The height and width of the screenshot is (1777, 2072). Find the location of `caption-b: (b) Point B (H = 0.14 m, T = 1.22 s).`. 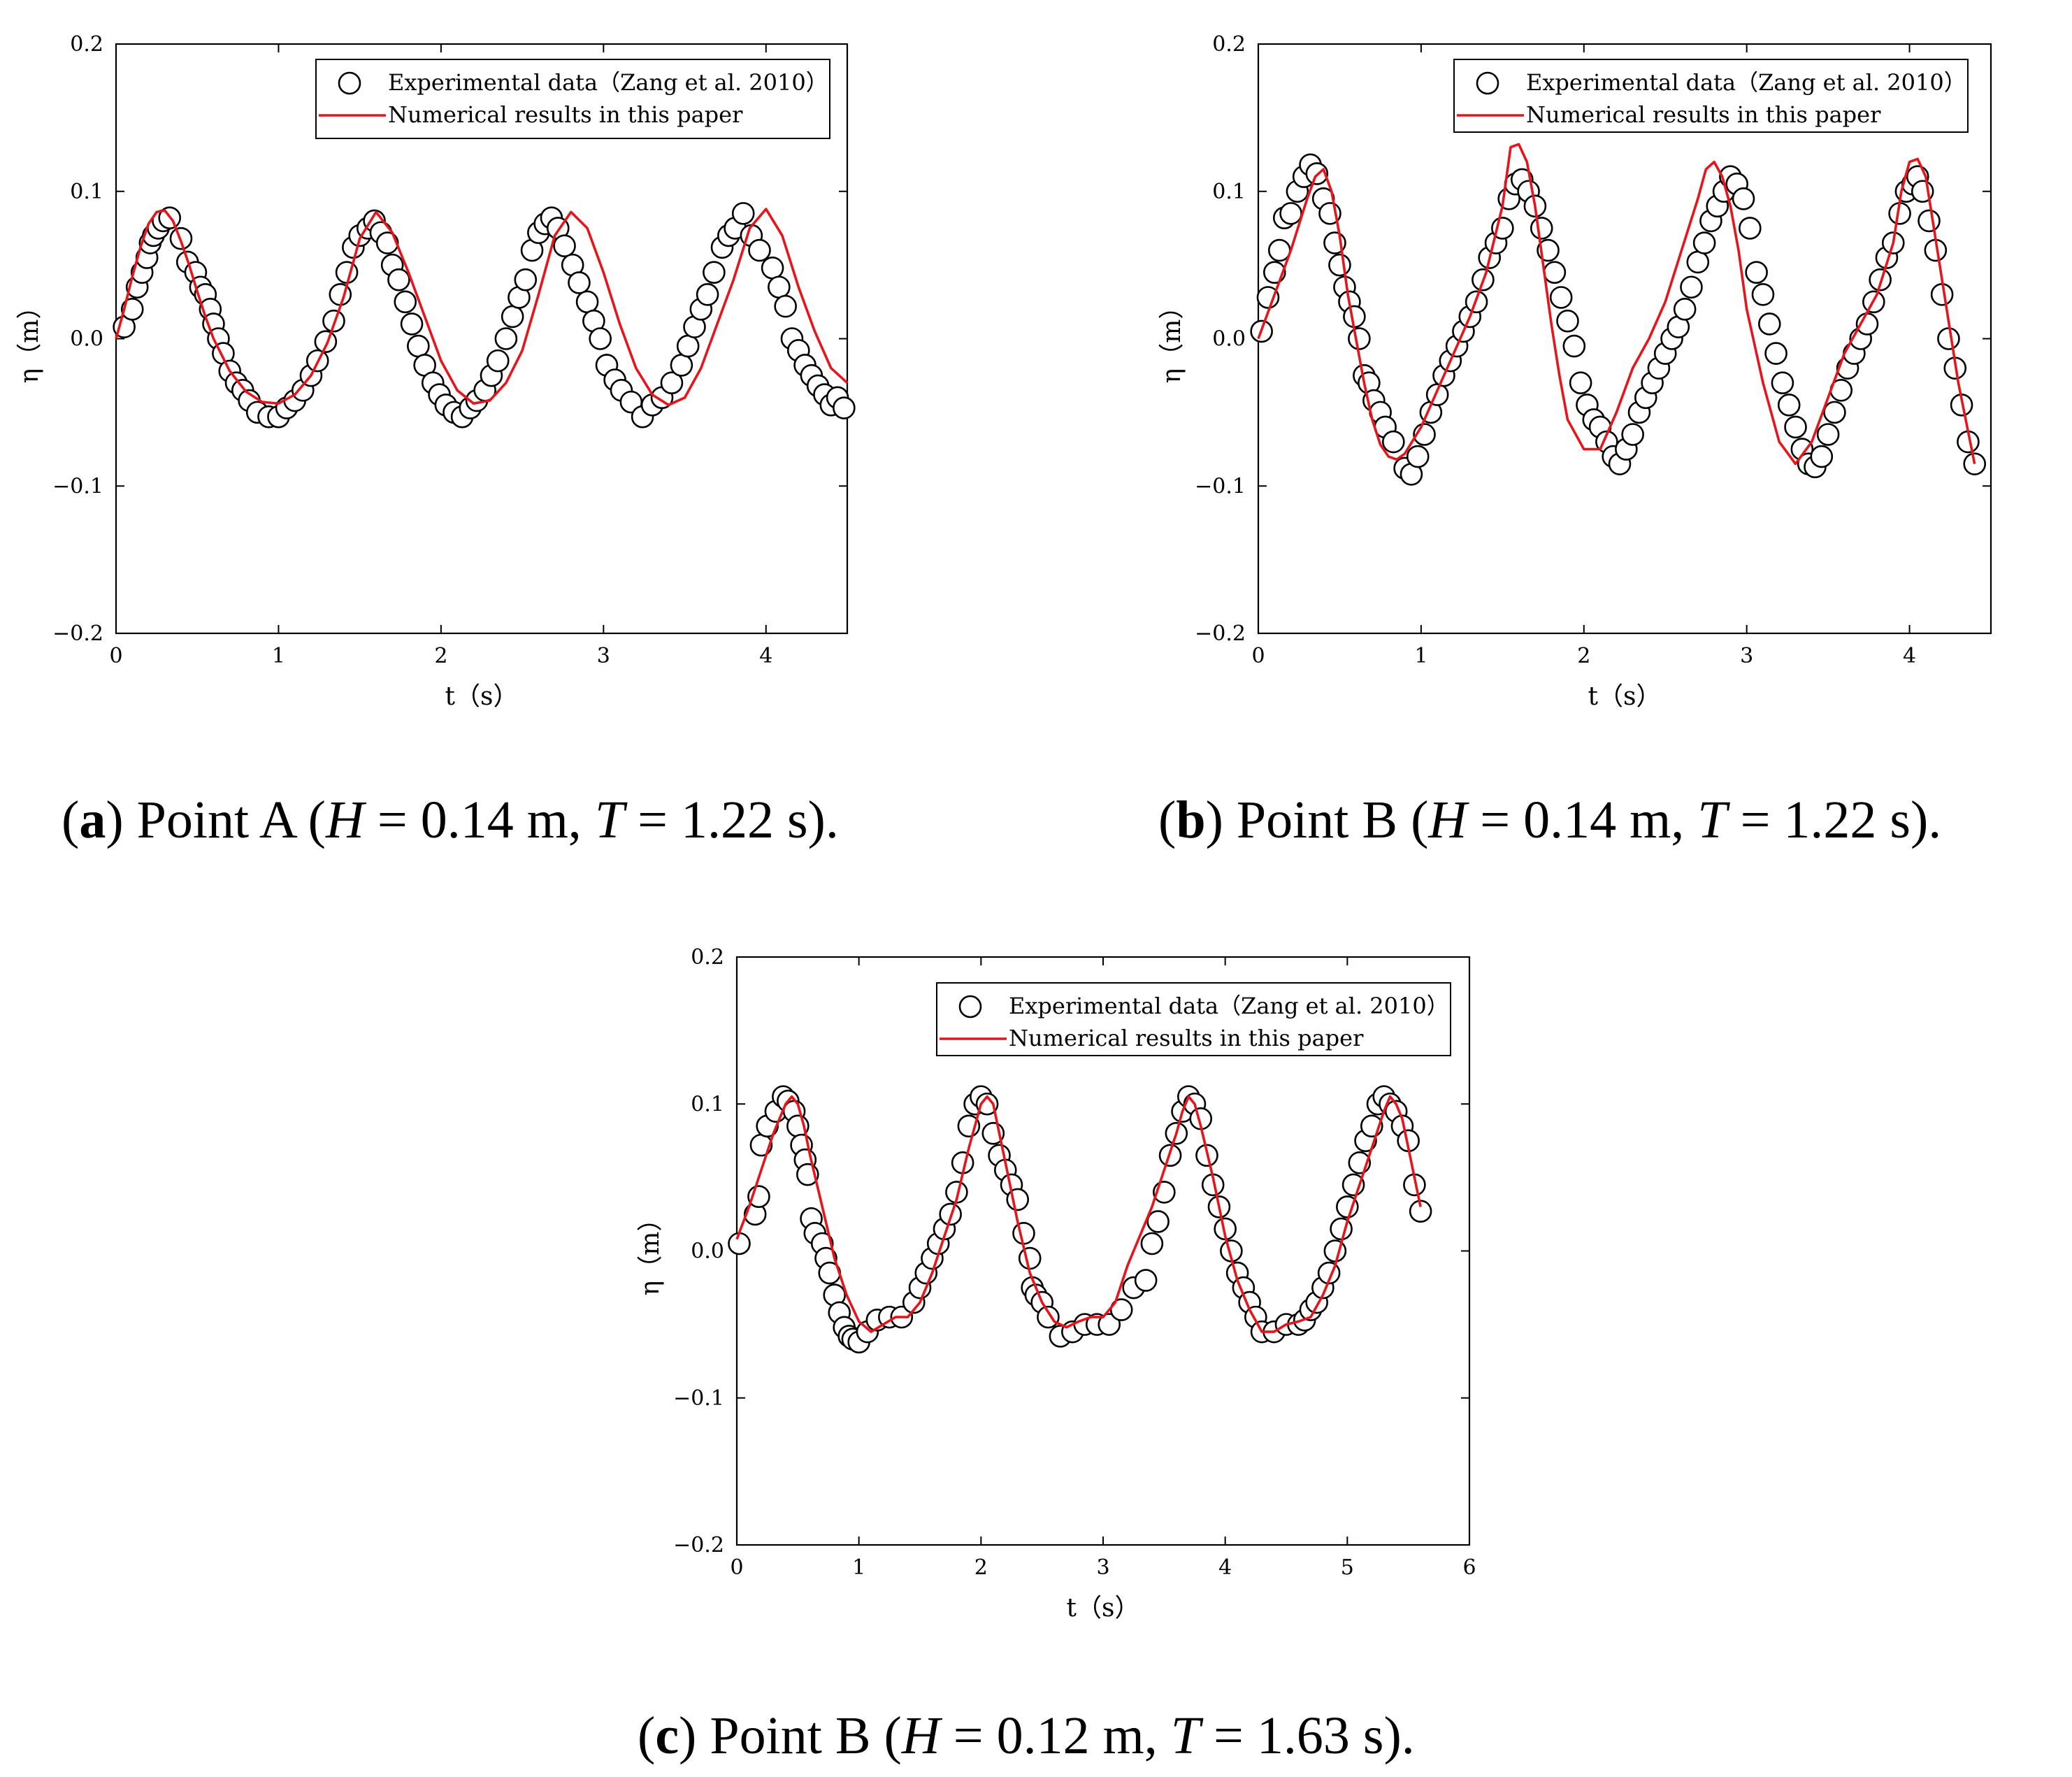

caption-b: (b) Point B (H = 0.14 m, T = 1.22 s). is located at coordinates (1550, 820).